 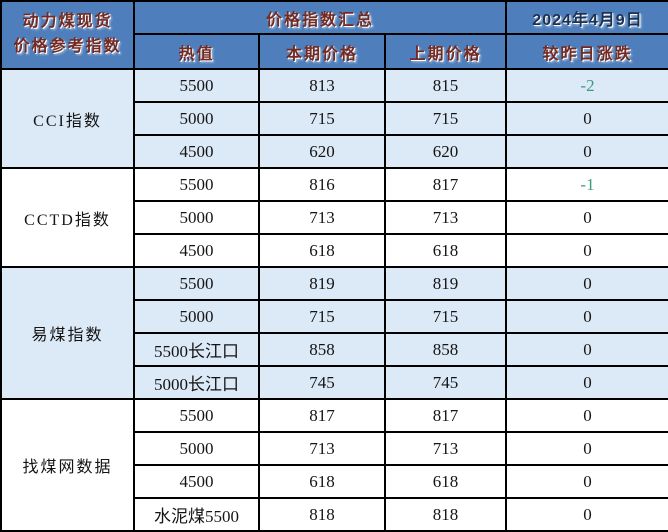 What do you see at coordinates (322, 382) in the screenshot?
I see `current-price-cell: 745` at bounding box center [322, 382].